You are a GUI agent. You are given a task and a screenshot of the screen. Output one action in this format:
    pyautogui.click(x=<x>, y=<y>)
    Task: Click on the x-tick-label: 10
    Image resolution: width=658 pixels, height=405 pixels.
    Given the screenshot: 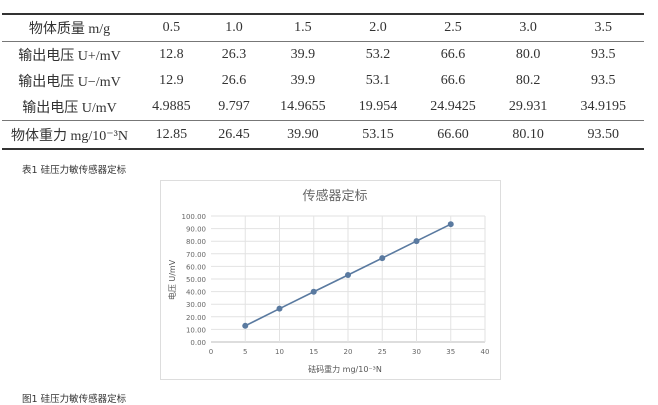 What is the action you would take?
    pyautogui.click(x=279, y=352)
    